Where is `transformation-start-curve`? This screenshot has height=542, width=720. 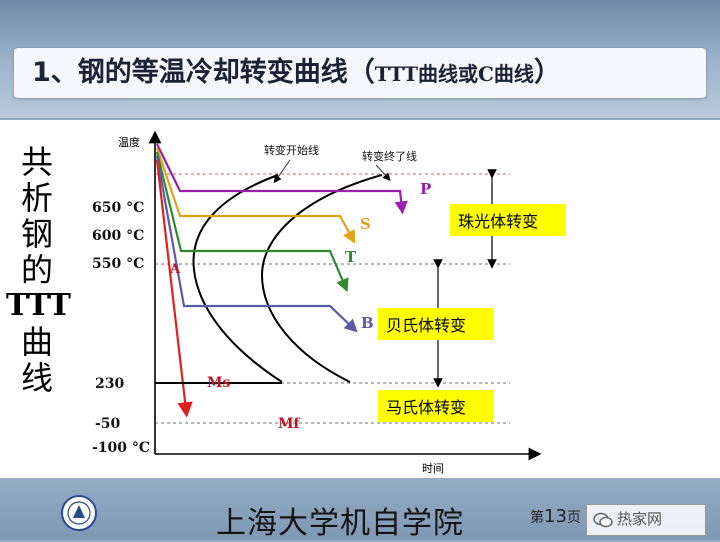
transformation-start-curve is located at coordinates (237, 278).